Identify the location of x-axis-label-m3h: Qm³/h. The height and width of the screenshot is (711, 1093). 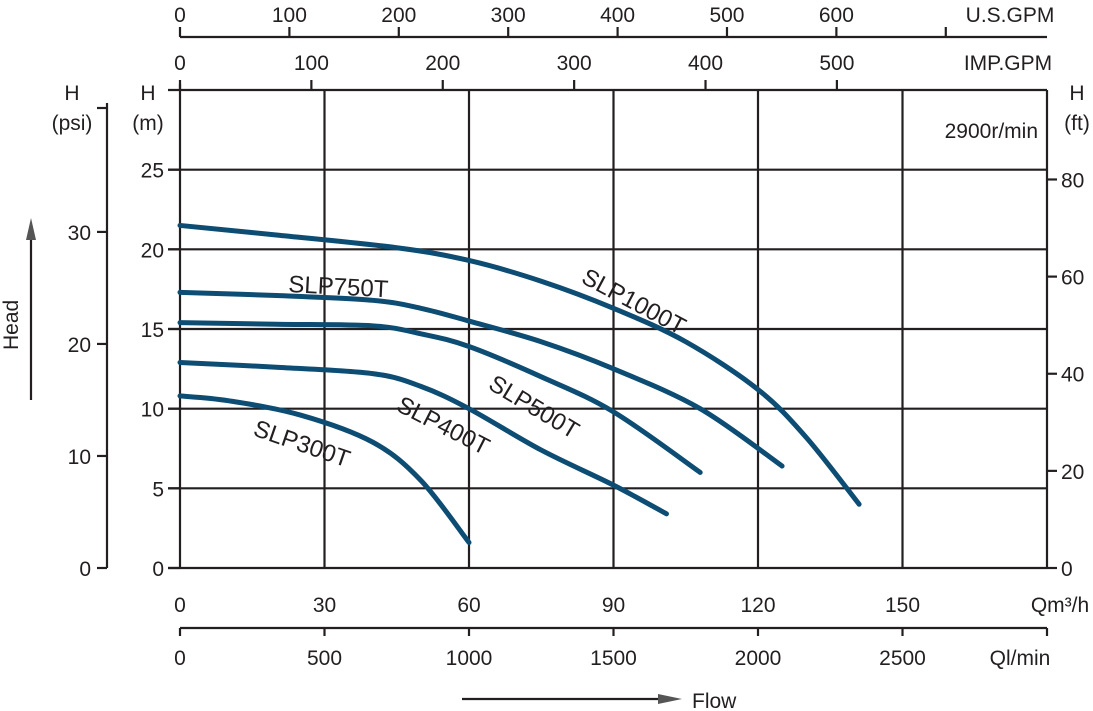
(1060, 605).